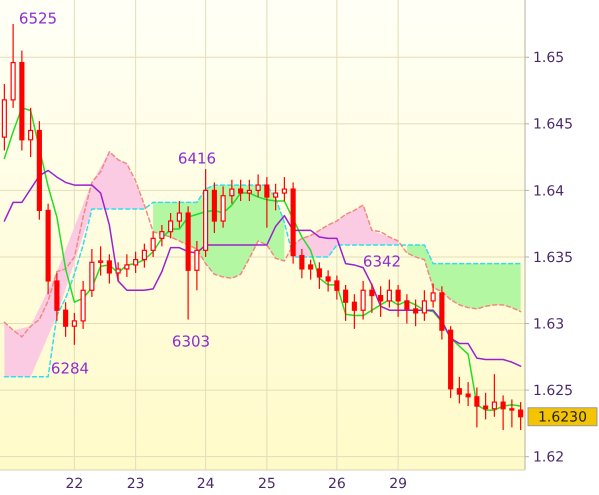  I want to click on y-tick-label: 1.63, so click(548, 324).